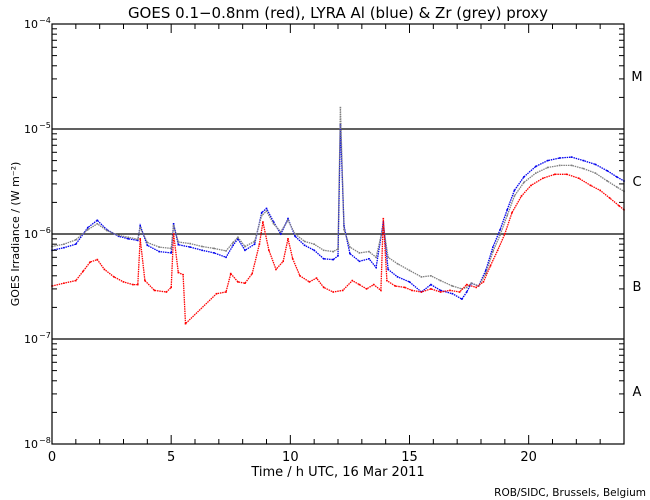  I want to click on y-tick-label: 10⁻⁴, so click(37, 23).